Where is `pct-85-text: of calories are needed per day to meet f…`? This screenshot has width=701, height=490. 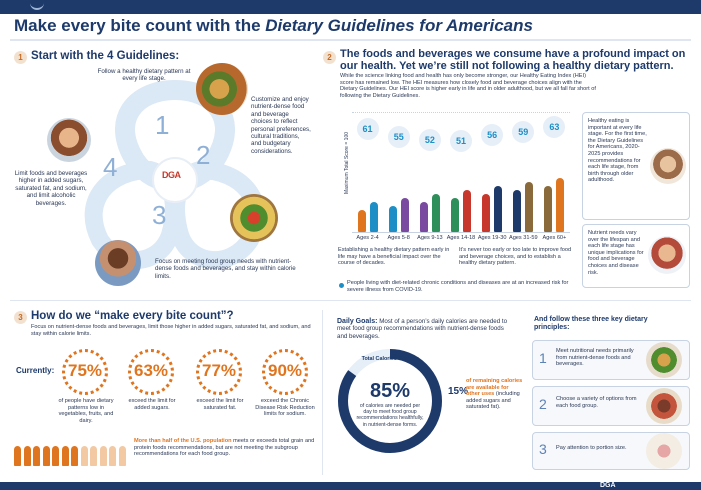 pct-85-text: of calories are needed per day to meet f… is located at coordinates (390, 415).